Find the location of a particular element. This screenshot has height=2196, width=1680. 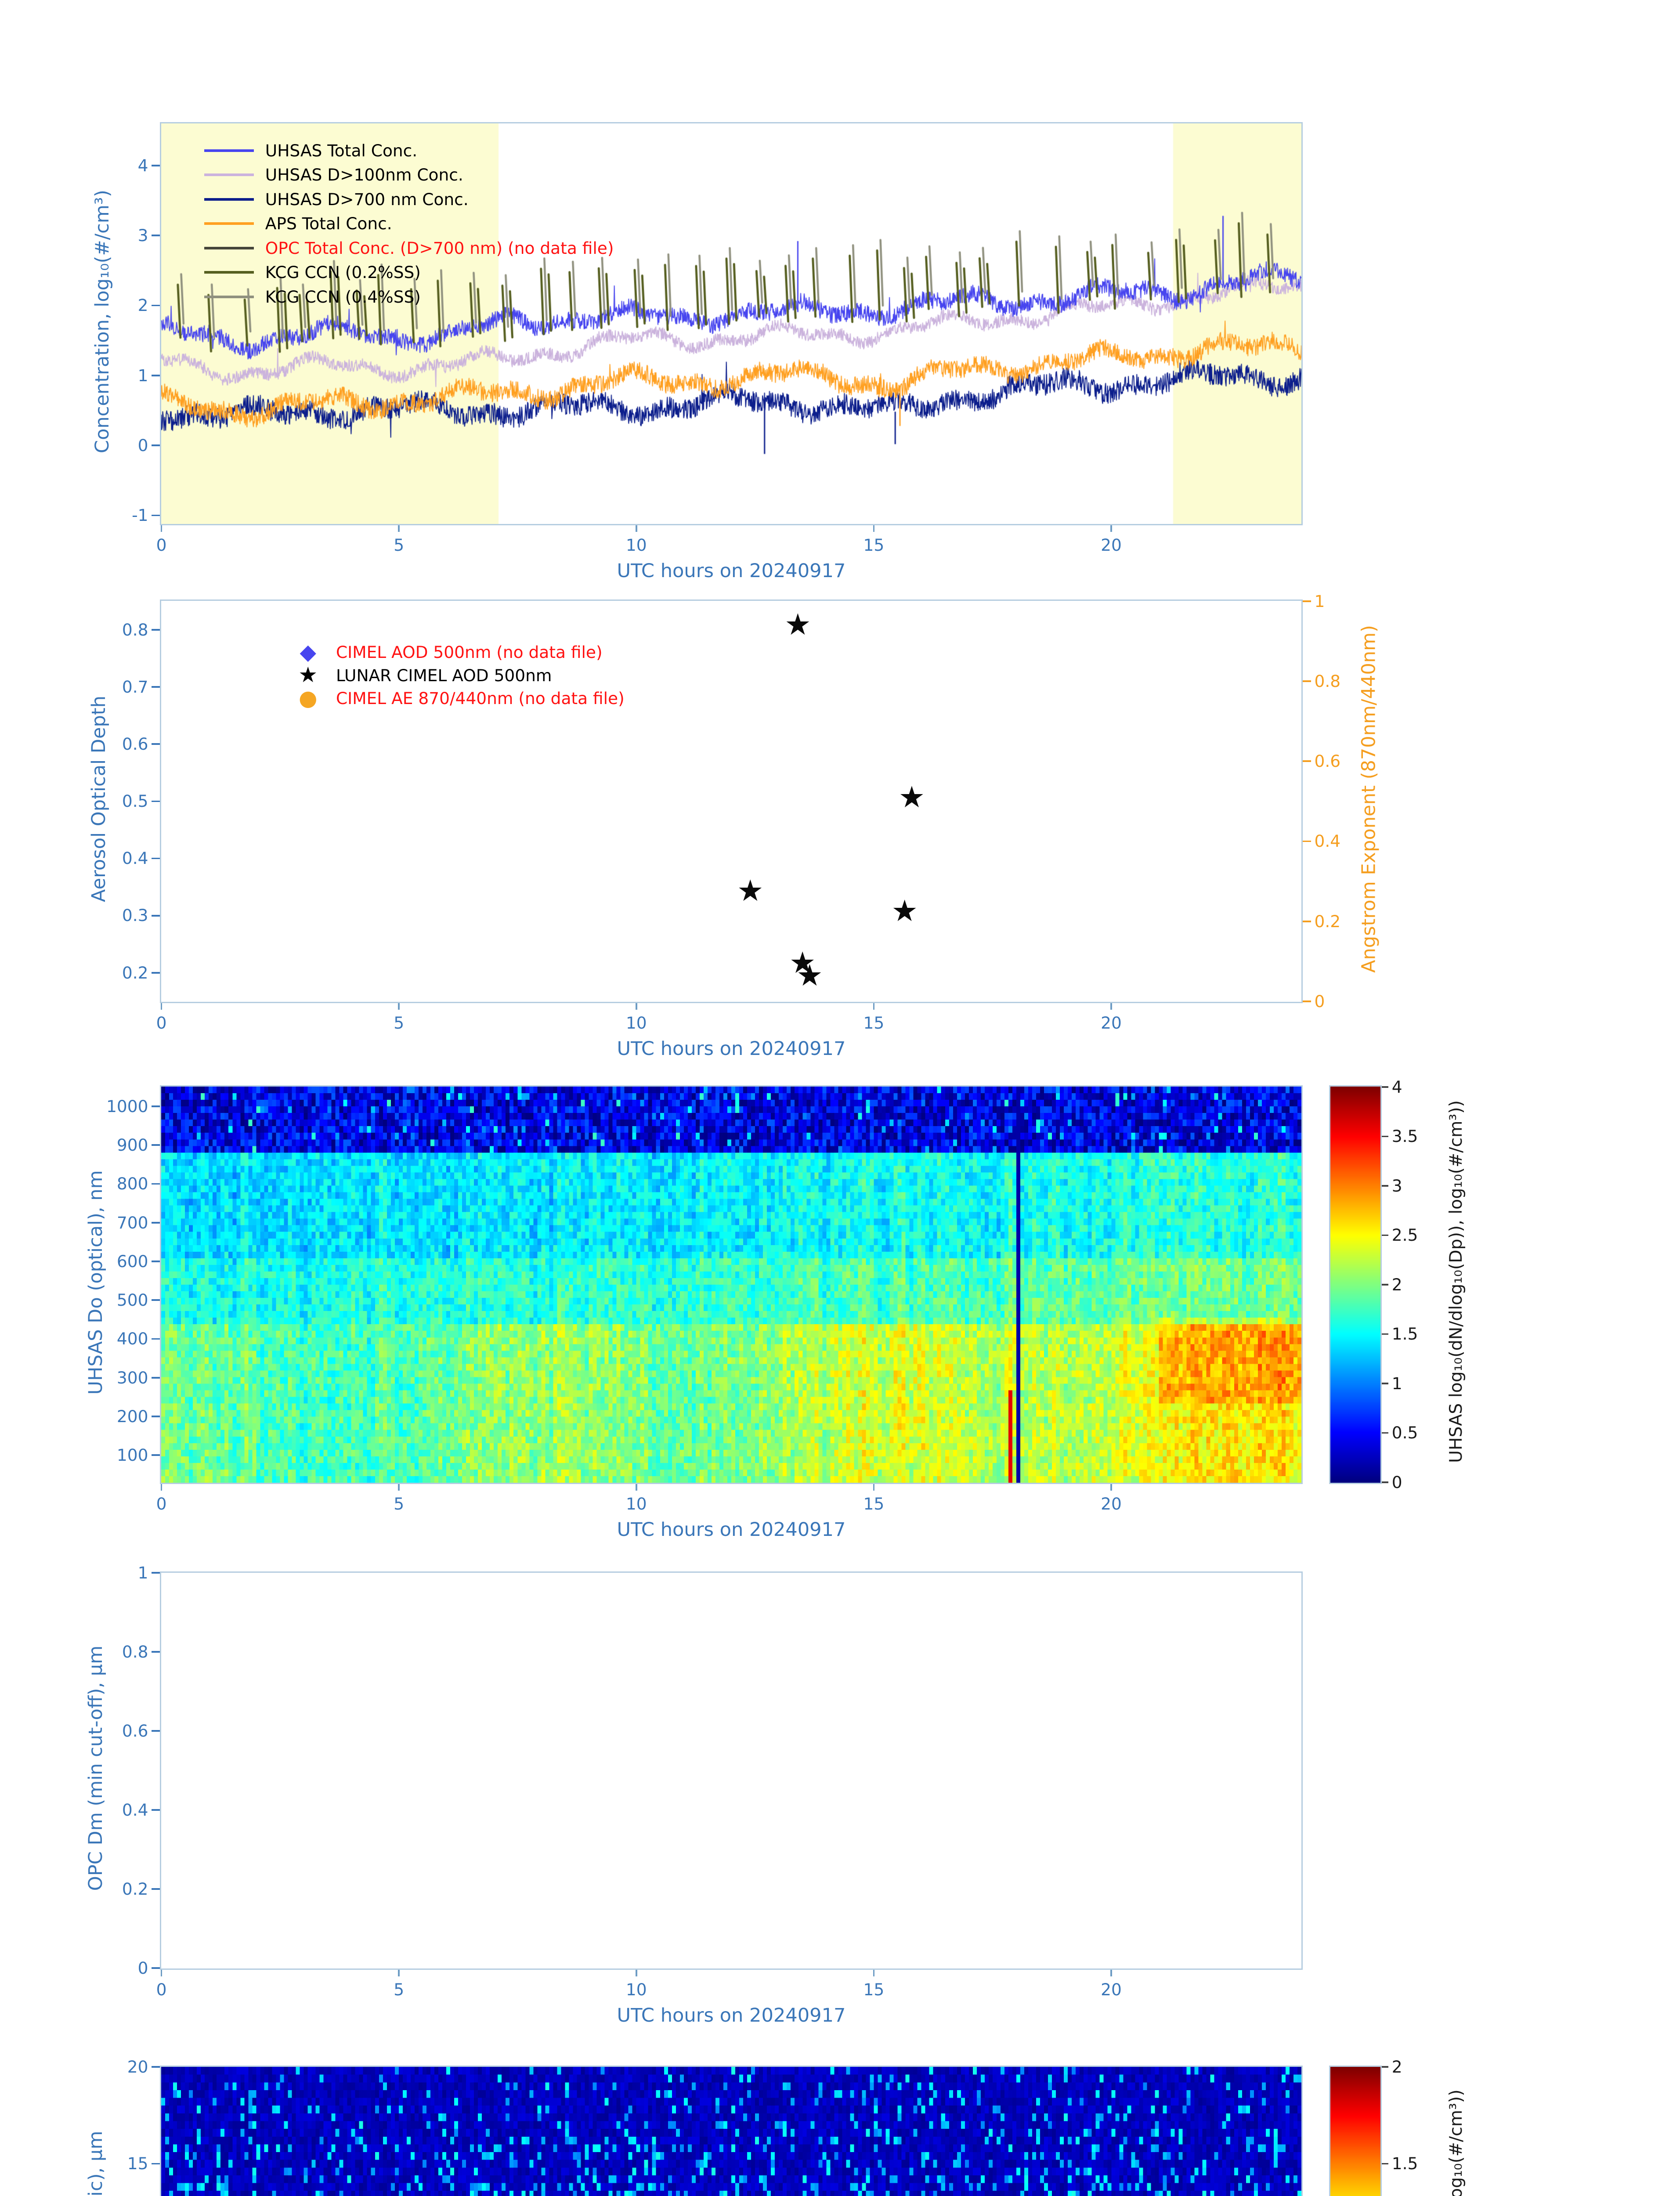

colorbar-tick-label: 4 is located at coordinates (1396, 1087).